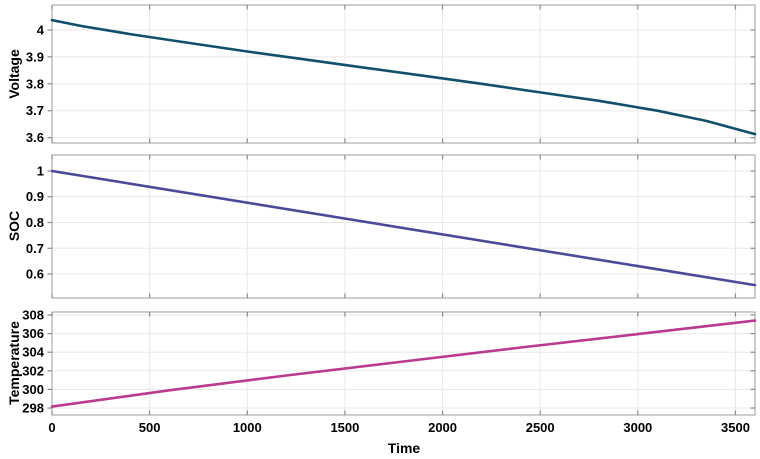  I want to click on y-tick-label: 0.7, so click(35, 248).